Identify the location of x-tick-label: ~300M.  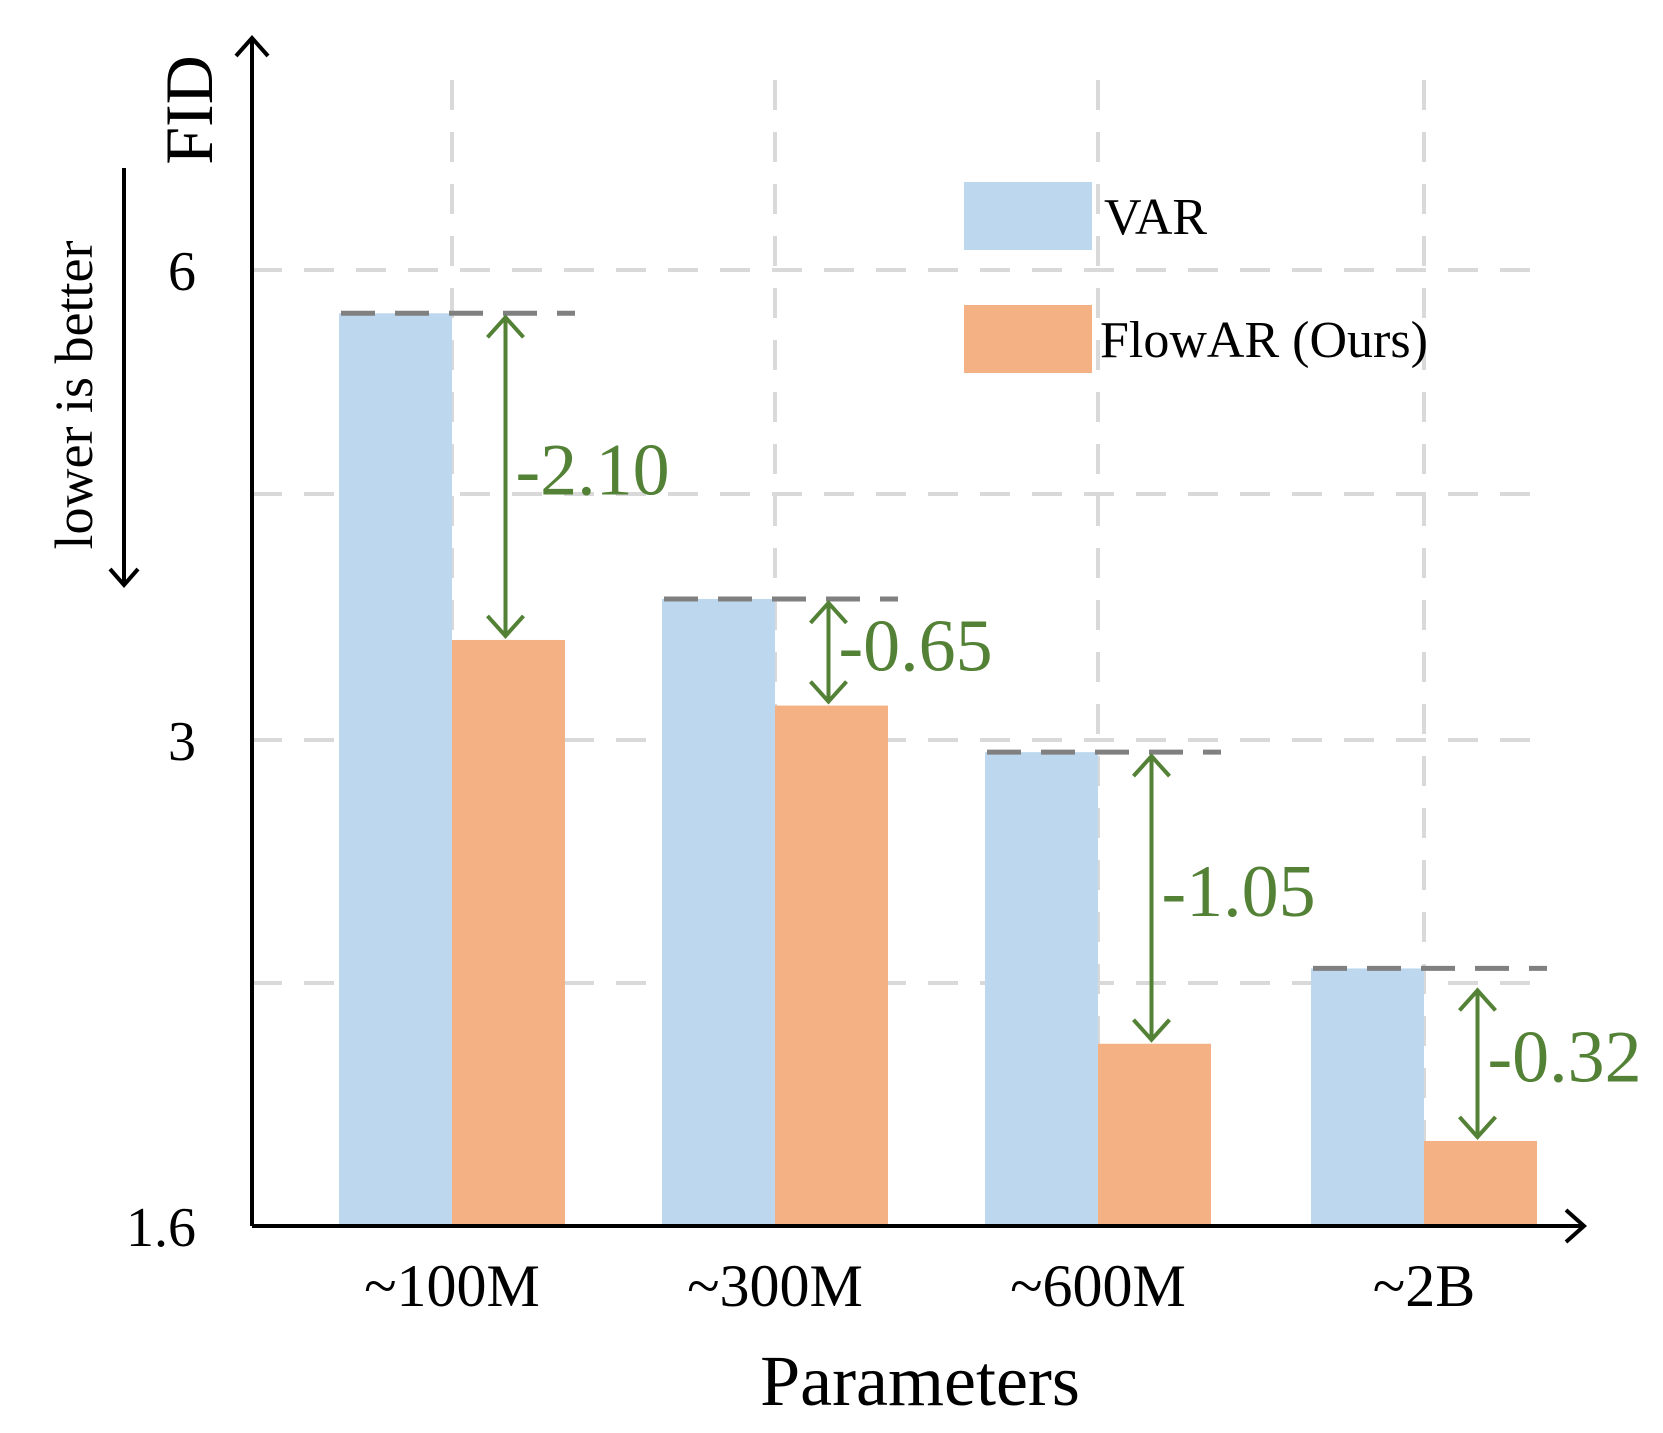
(775, 1286).